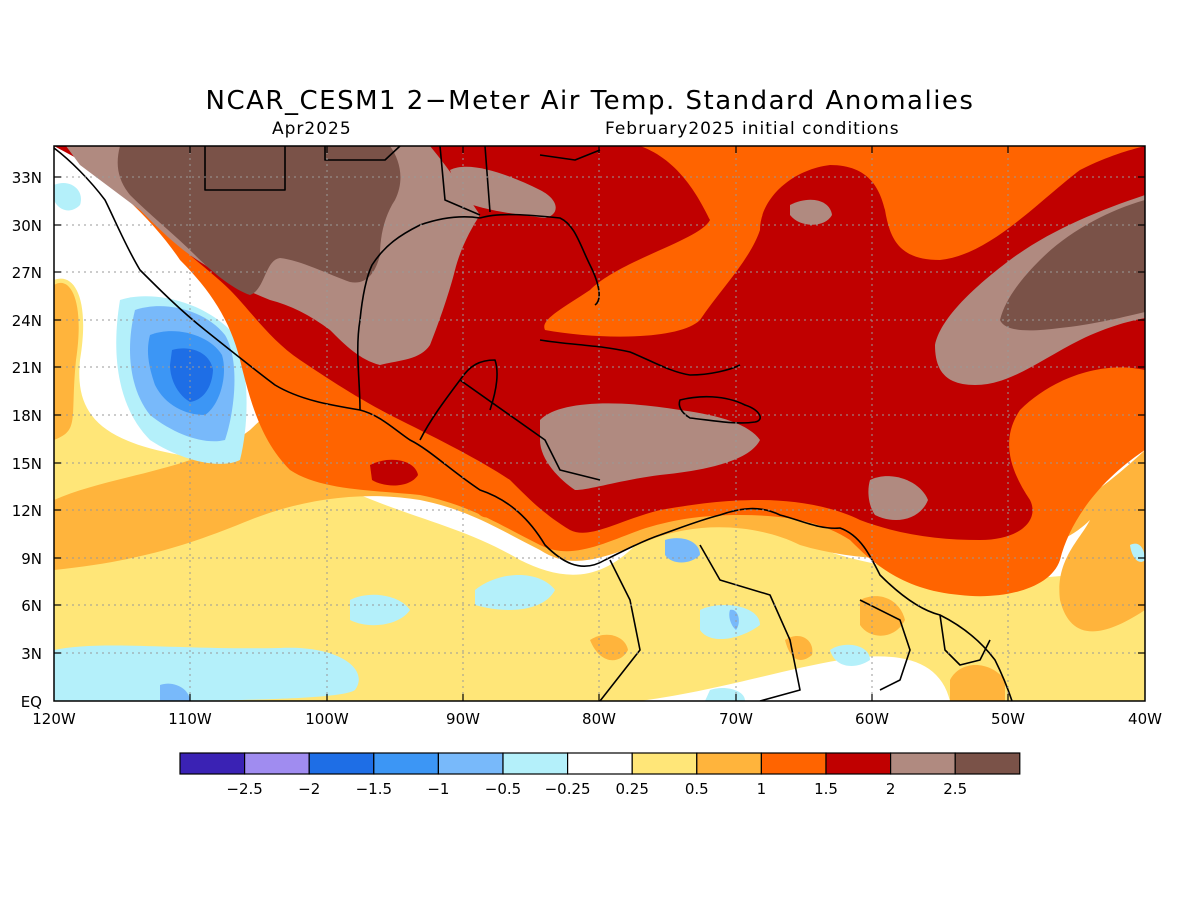  I want to click on colorbar-label: −1, so click(438, 789).